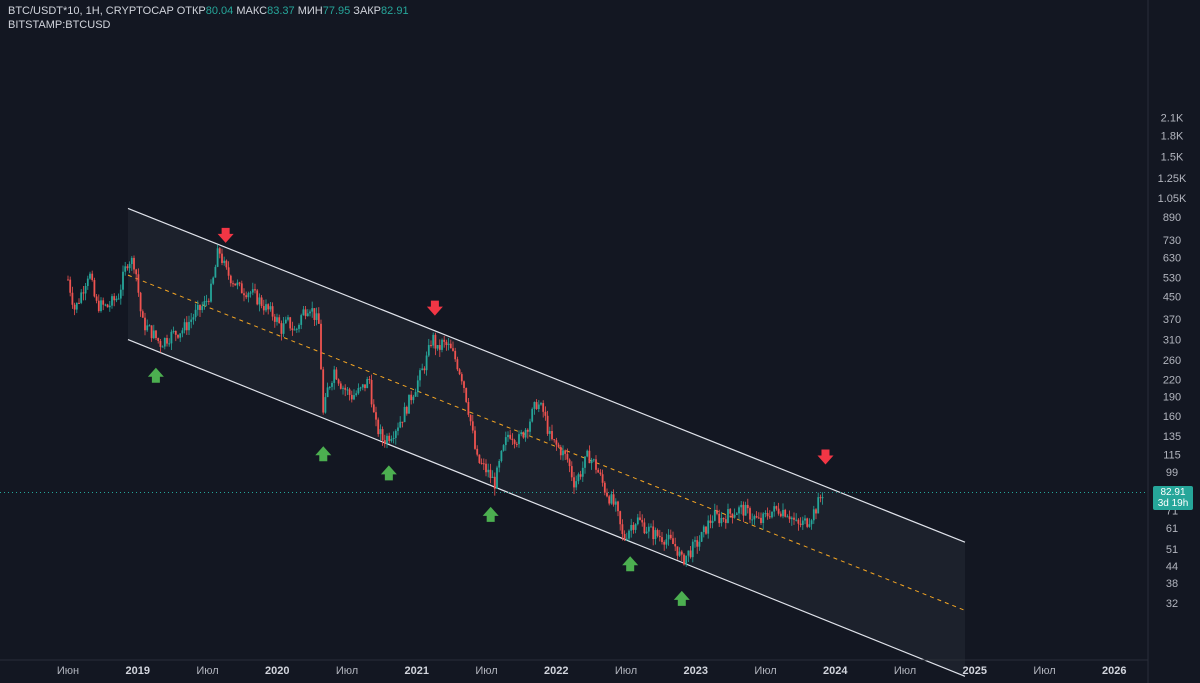 The image size is (1200, 683). What do you see at coordinates (59, 25) in the screenshot?
I see `compare-symbol: BITSTAMP:BTCUSD` at bounding box center [59, 25].